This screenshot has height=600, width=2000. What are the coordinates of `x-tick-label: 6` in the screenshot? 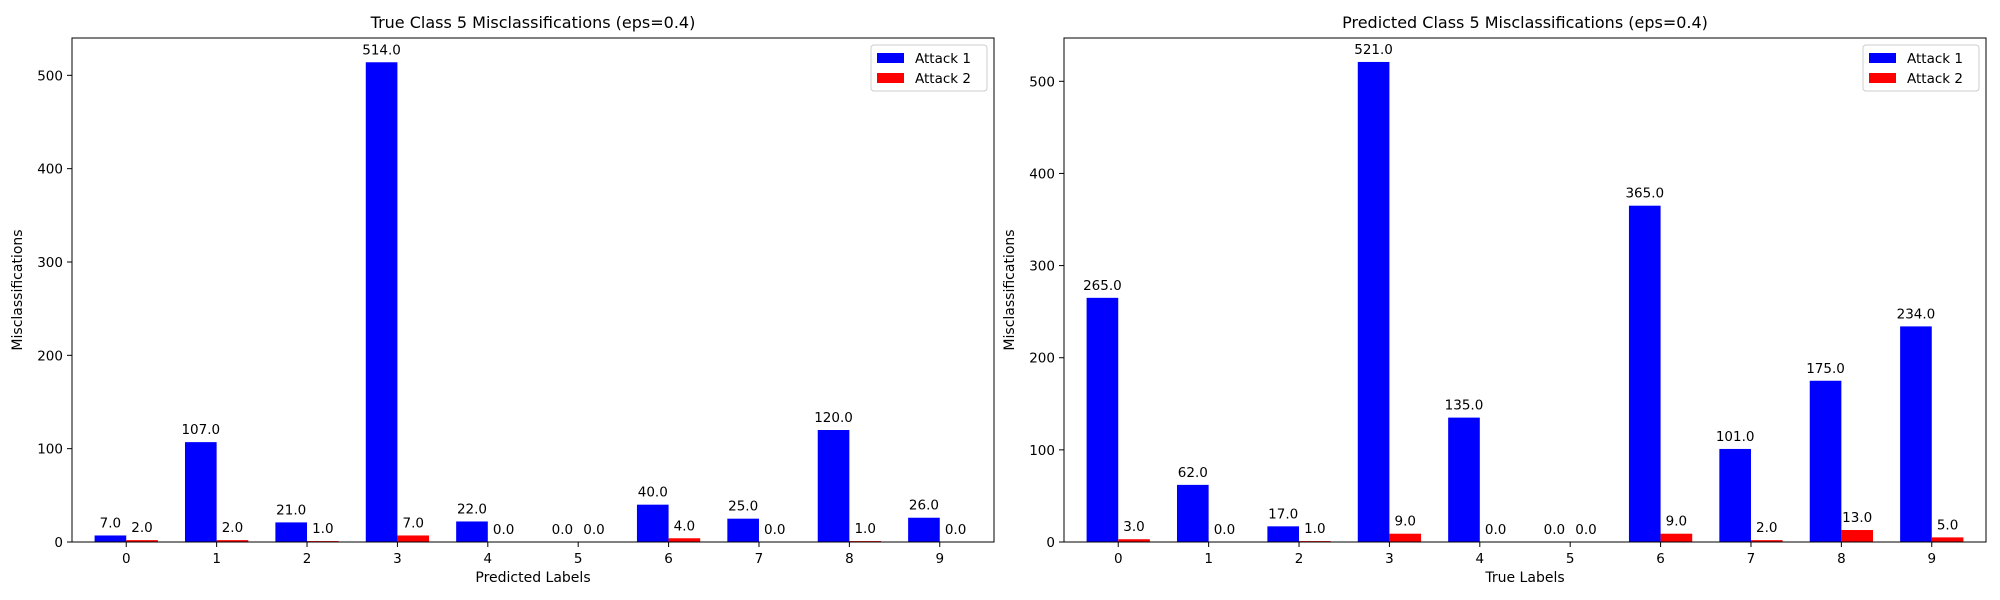 It's located at (1660, 559).